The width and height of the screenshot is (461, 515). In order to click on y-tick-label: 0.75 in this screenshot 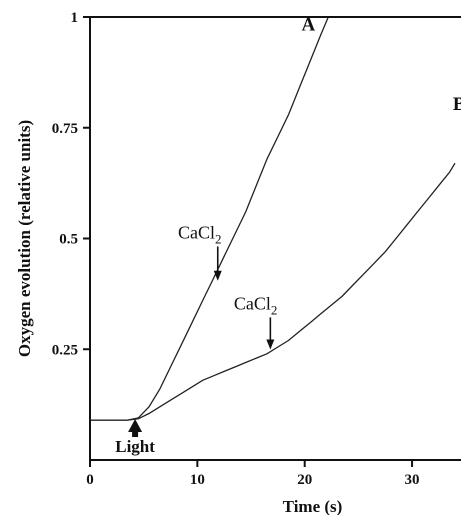, I will do `click(65, 129)`.